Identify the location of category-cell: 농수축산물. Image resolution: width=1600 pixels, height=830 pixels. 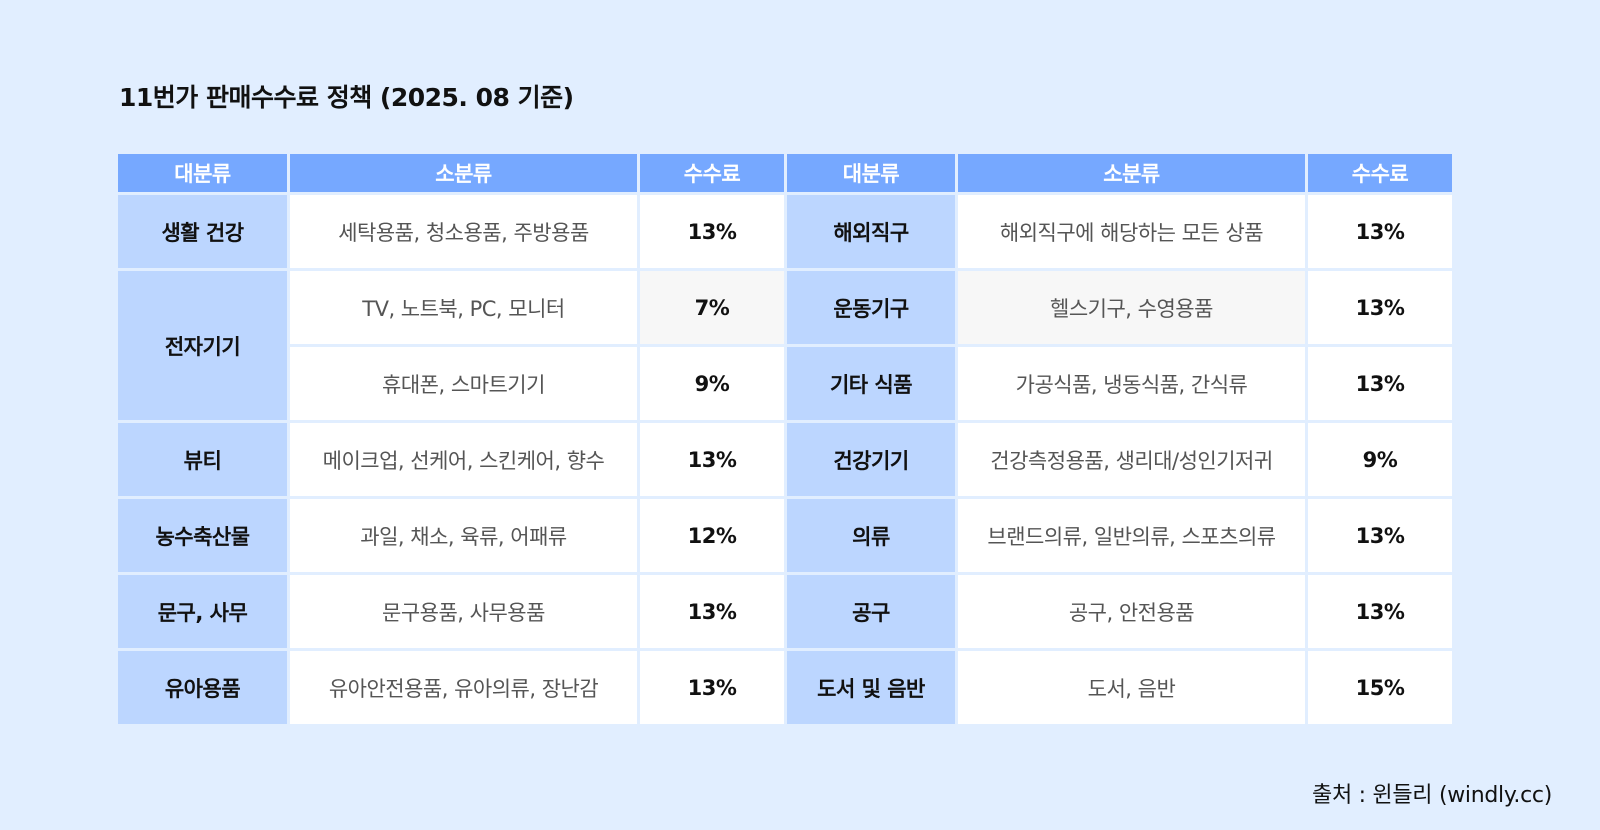
(202, 535).